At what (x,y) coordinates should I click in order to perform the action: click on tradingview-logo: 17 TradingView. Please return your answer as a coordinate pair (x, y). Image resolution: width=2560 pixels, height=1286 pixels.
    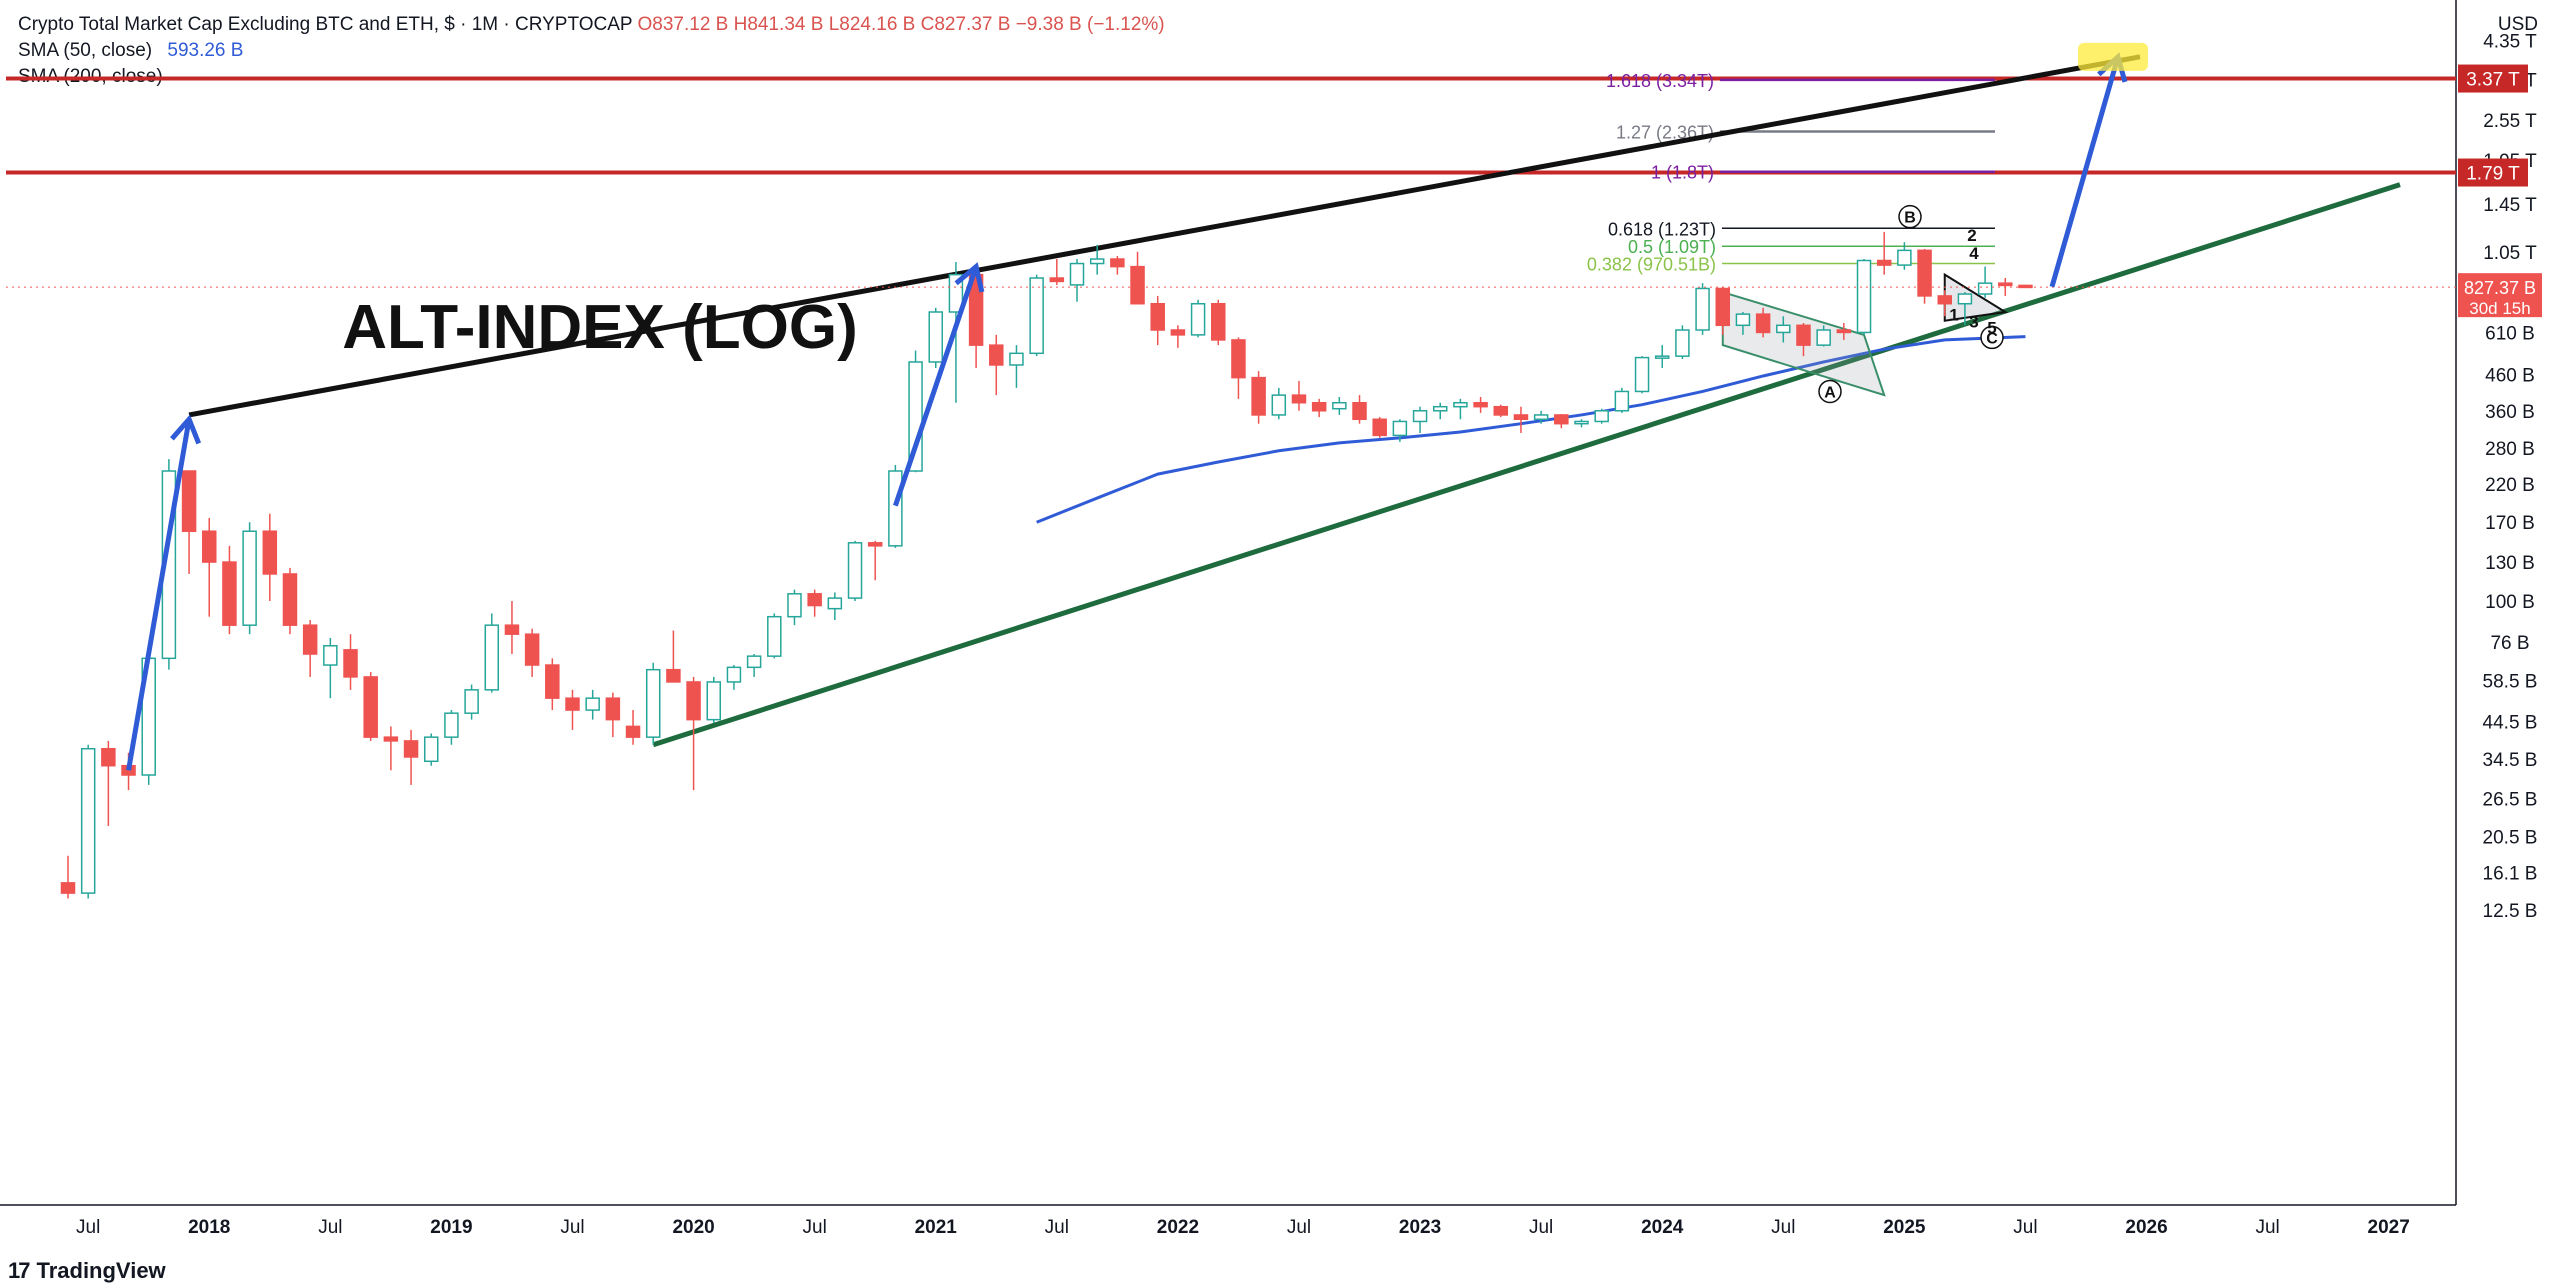
    Looking at the image, I should click on (87, 1271).